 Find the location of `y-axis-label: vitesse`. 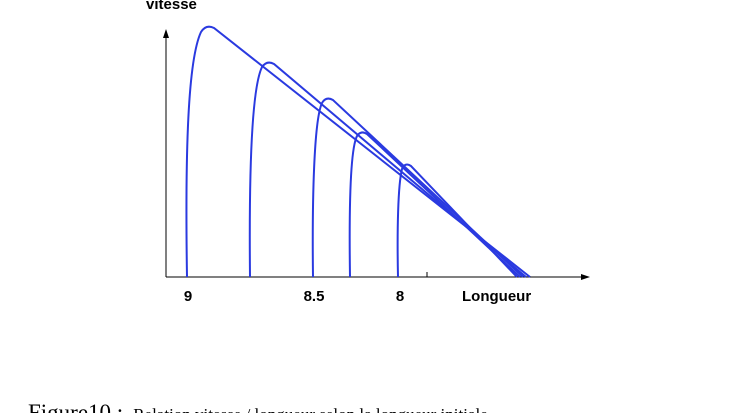

y-axis-label: vitesse is located at coordinates (171, 6).